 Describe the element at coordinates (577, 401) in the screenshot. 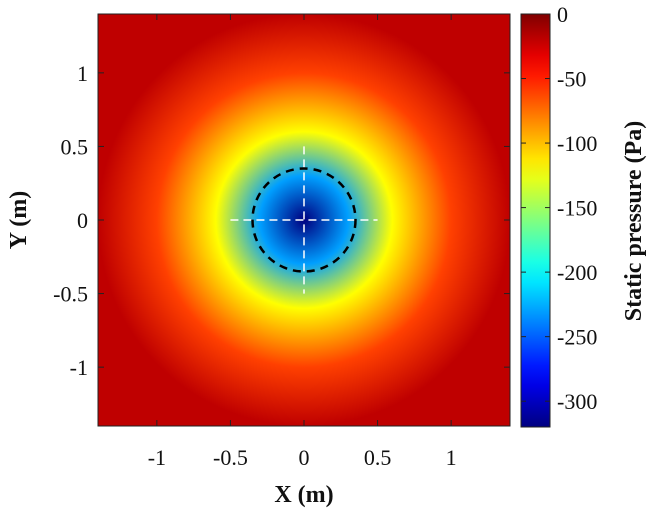

I see `colorbar-tick-label: -300` at that location.